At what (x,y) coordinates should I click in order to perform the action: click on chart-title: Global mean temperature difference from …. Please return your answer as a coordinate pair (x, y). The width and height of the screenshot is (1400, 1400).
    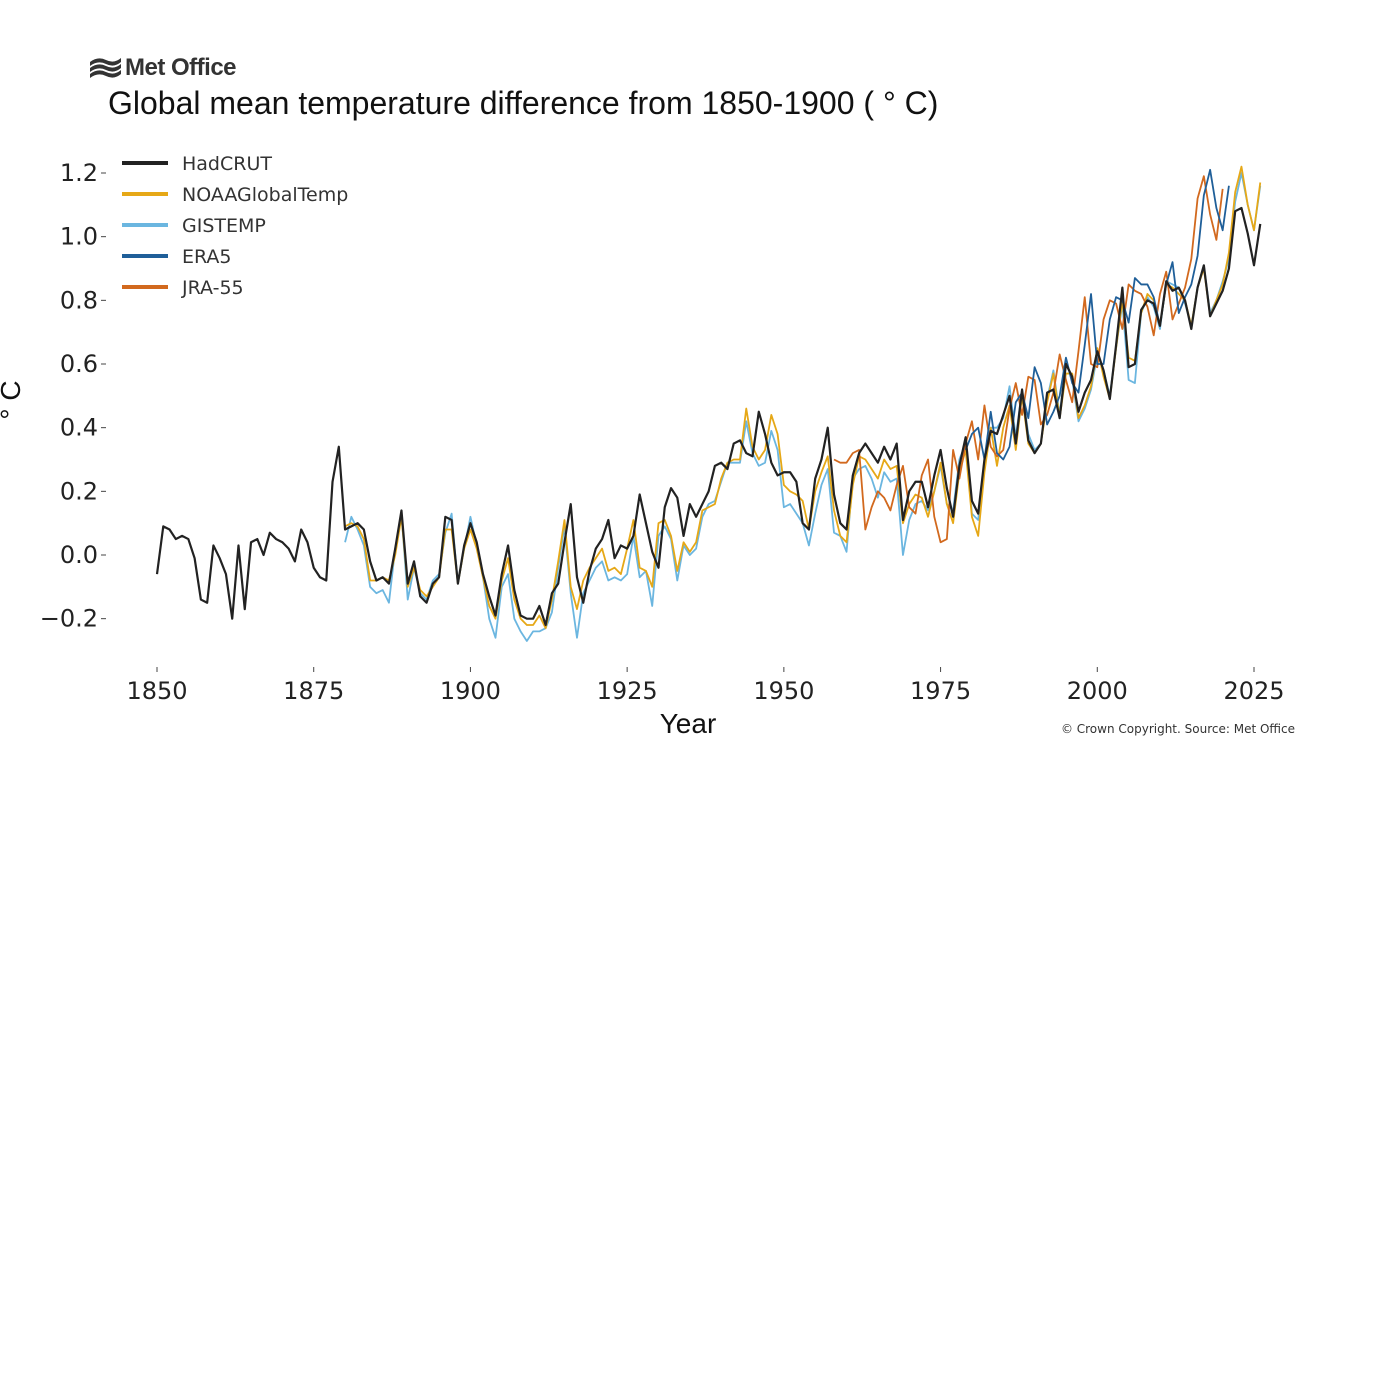
    Looking at the image, I should click on (523, 103).